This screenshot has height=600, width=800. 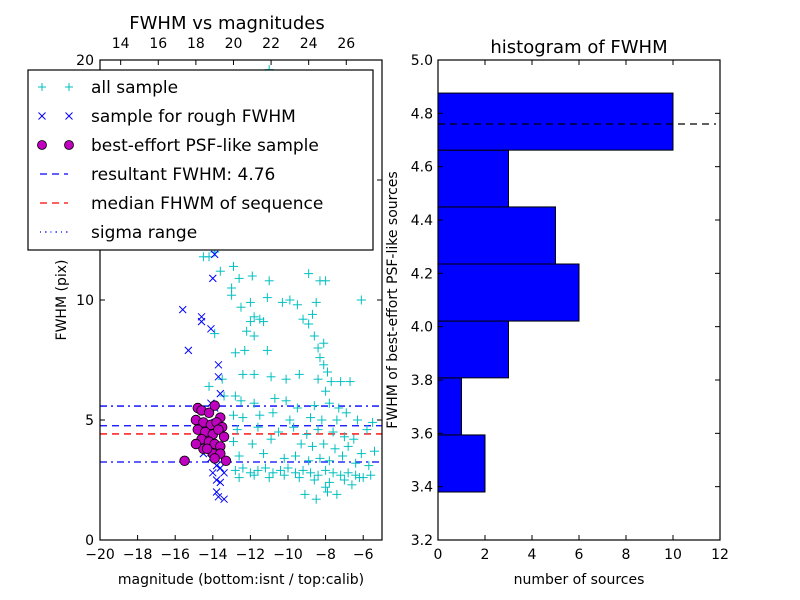 What do you see at coordinates (200, 160) in the screenshot?
I see `legend-frame` at bounding box center [200, 160].